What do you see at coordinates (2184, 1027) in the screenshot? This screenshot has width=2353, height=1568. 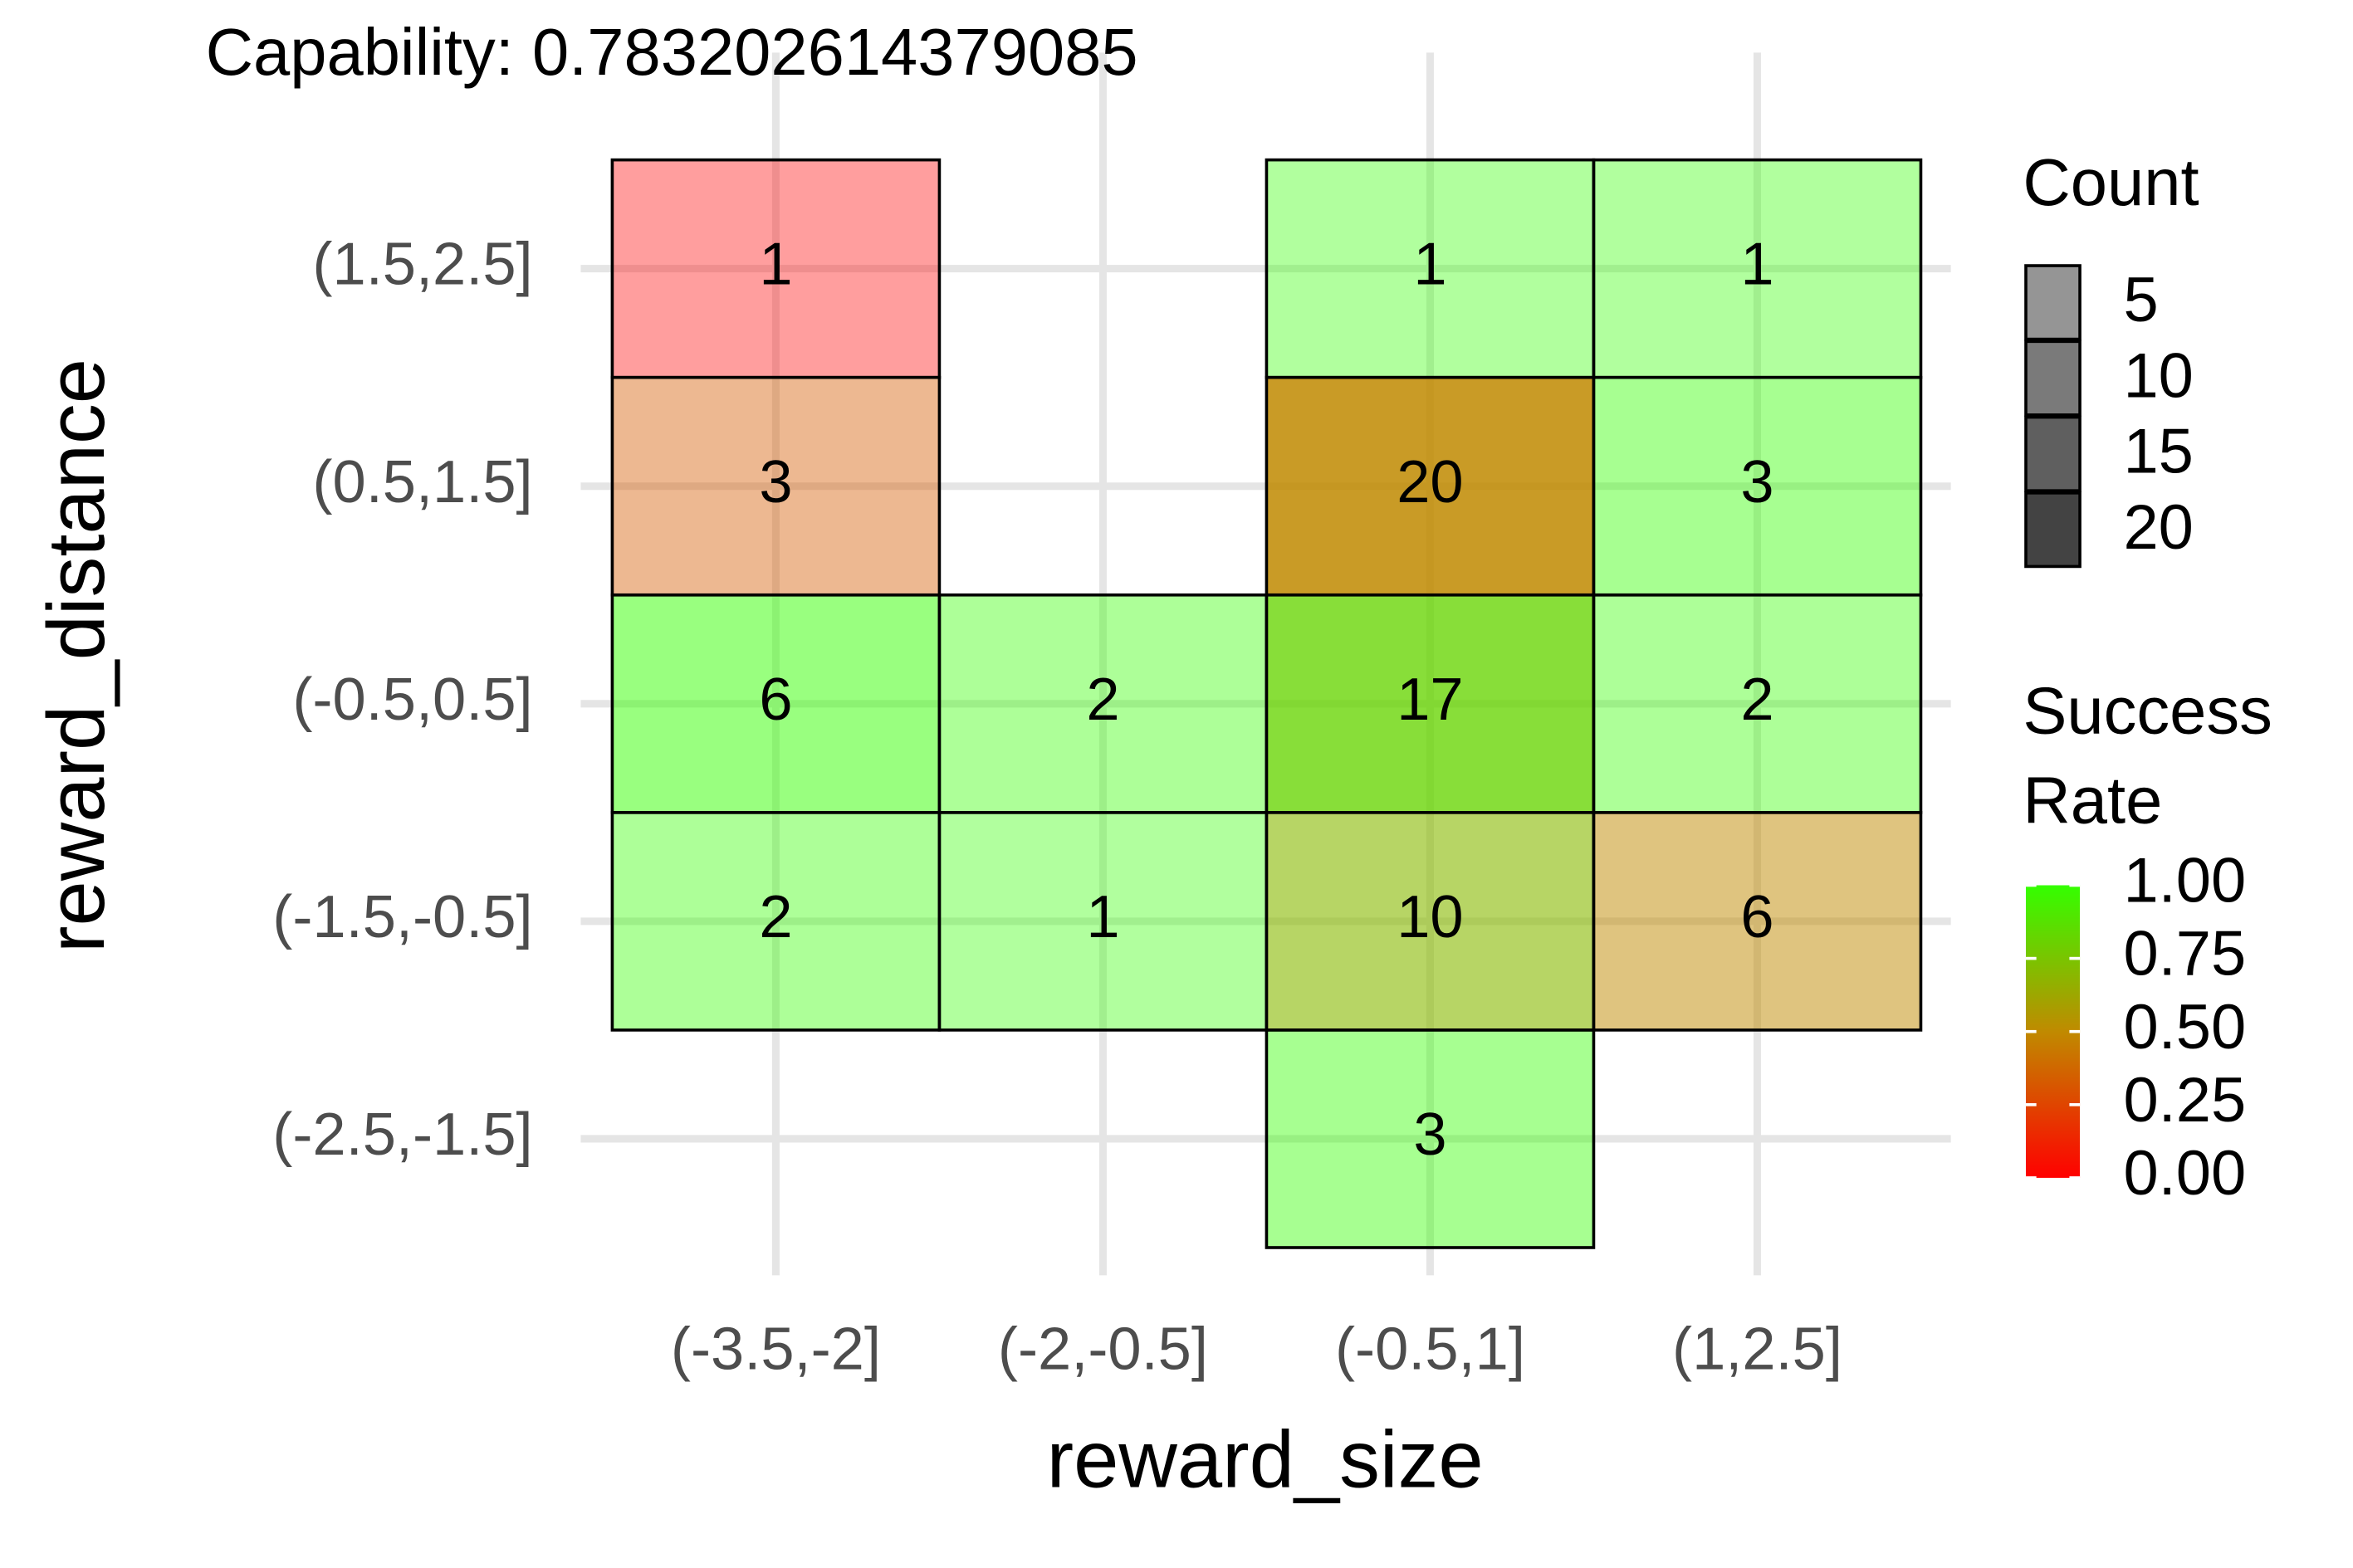 I see `color-legend-label: 0.50` at bounding box center [2184, 1027].